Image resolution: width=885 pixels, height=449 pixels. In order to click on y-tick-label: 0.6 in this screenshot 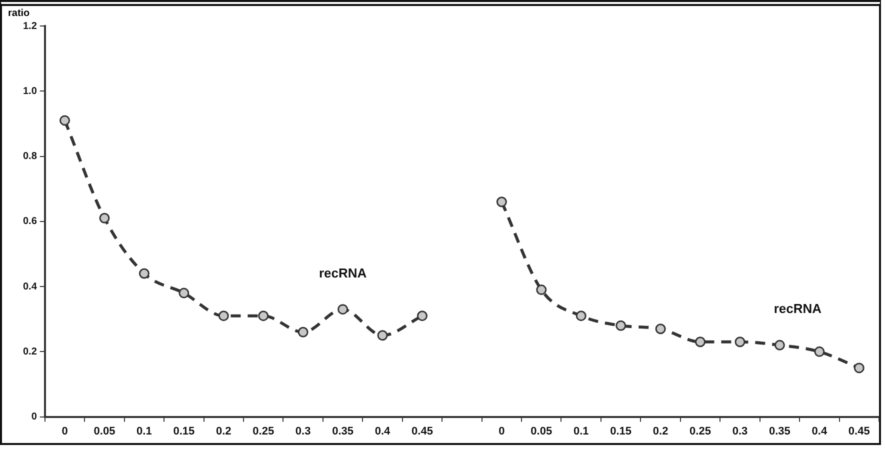, I will do `click(30, 222)`.